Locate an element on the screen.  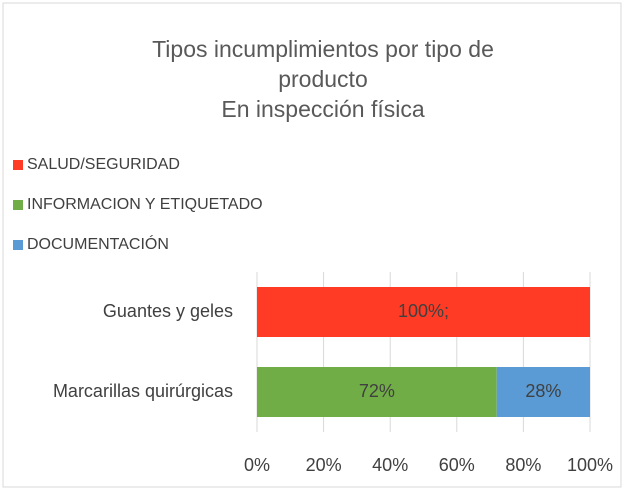
x-tick-label: 40% is located at coordinates (390, 465).